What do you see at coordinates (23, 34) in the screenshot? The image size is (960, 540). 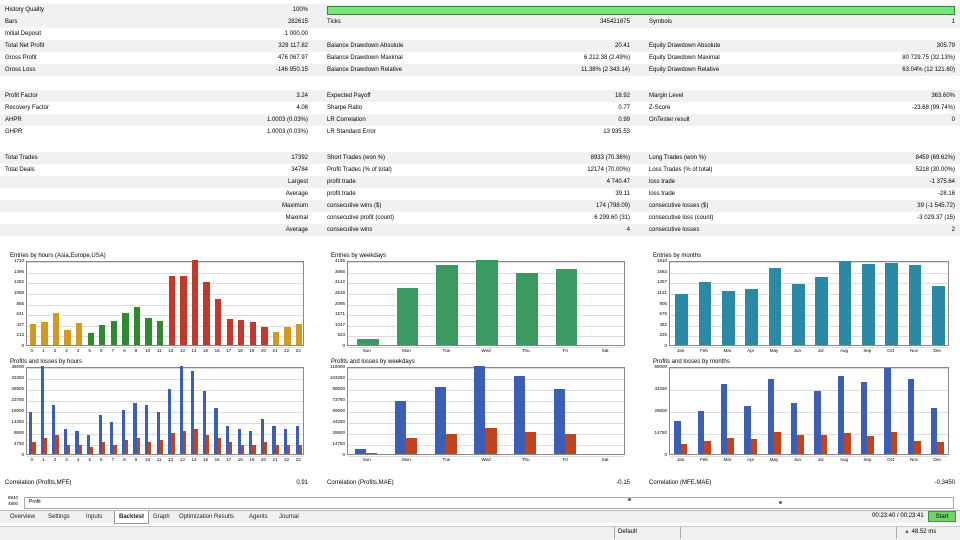 I see `stat-label: Initial Deposit` at bounding box center [23, 34].